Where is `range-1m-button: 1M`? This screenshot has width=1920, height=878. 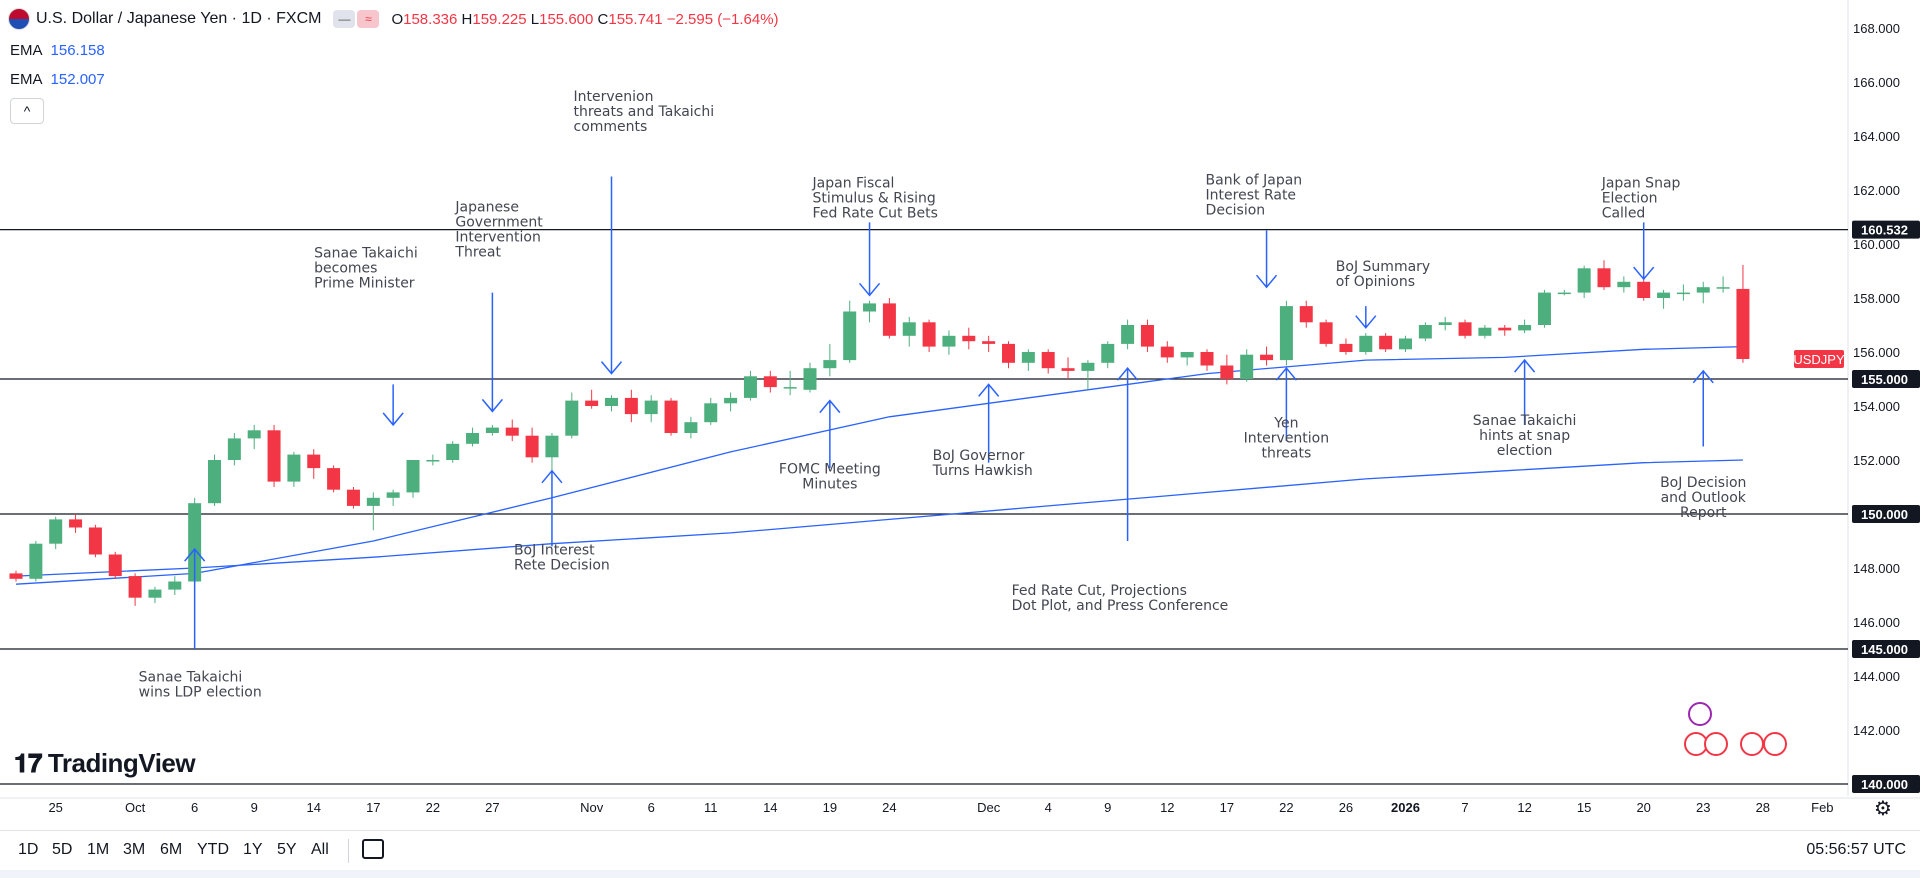 range-1m-button: 1M is located at coordinates (98, 849).